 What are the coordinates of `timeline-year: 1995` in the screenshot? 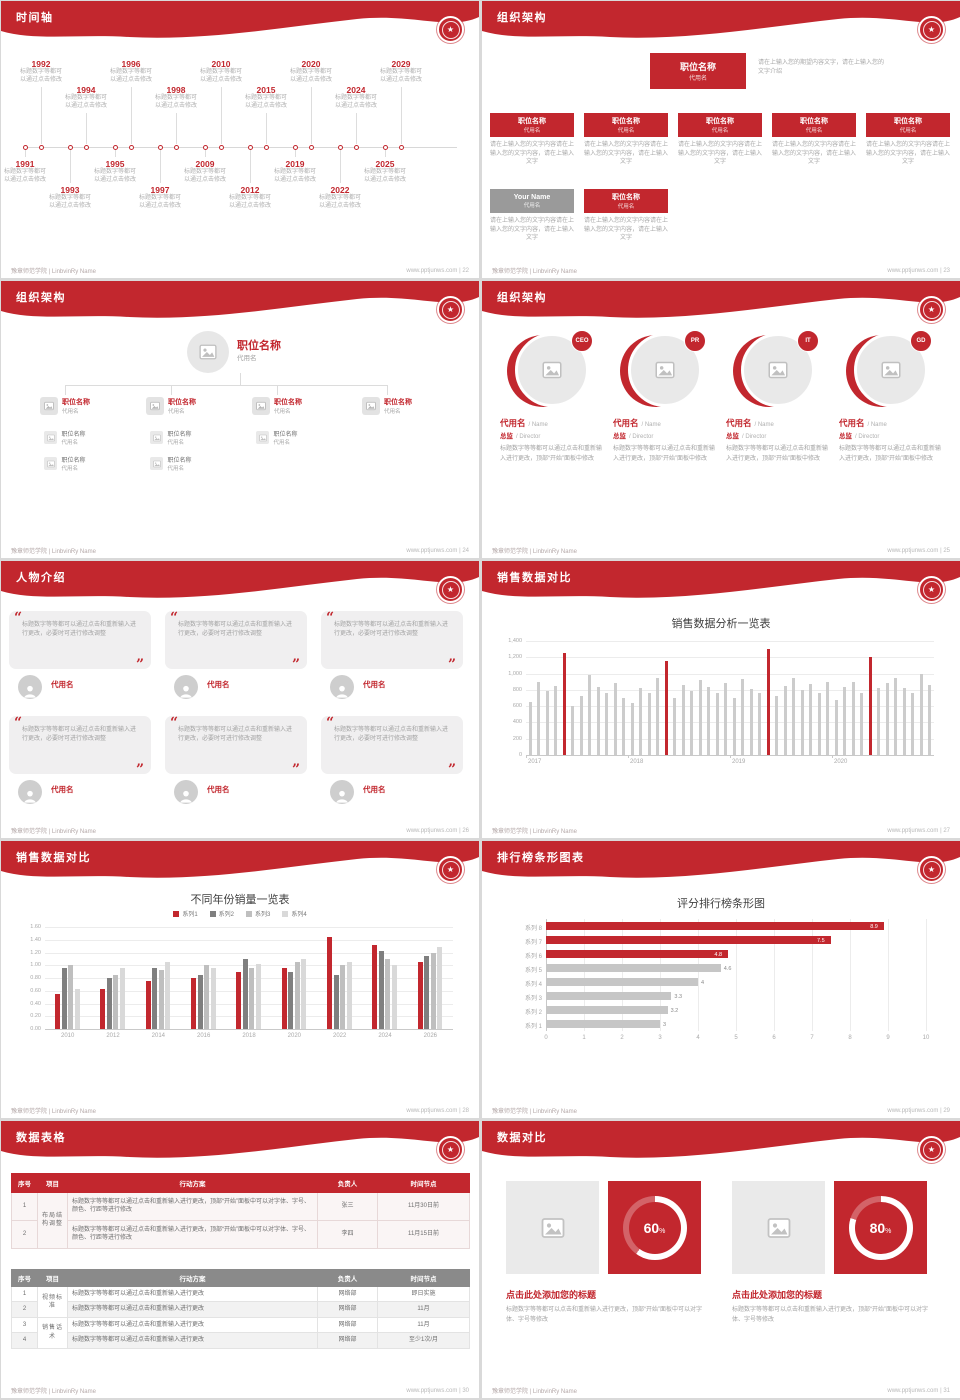 It's located at (115, 164).